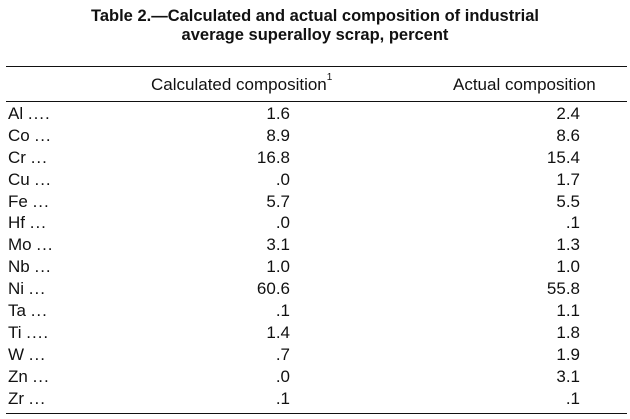  I want to click on header-calculated-composition: Calculated composition1, so click(242, 84).